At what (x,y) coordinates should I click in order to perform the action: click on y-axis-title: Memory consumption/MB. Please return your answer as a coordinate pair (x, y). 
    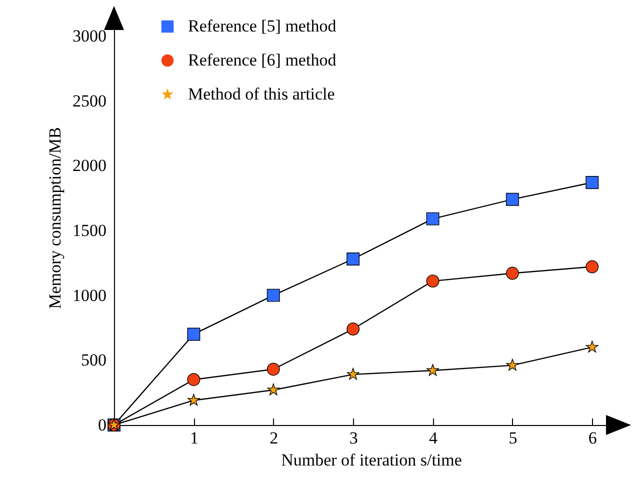
    Looking at the image, I should click on (55, 218).